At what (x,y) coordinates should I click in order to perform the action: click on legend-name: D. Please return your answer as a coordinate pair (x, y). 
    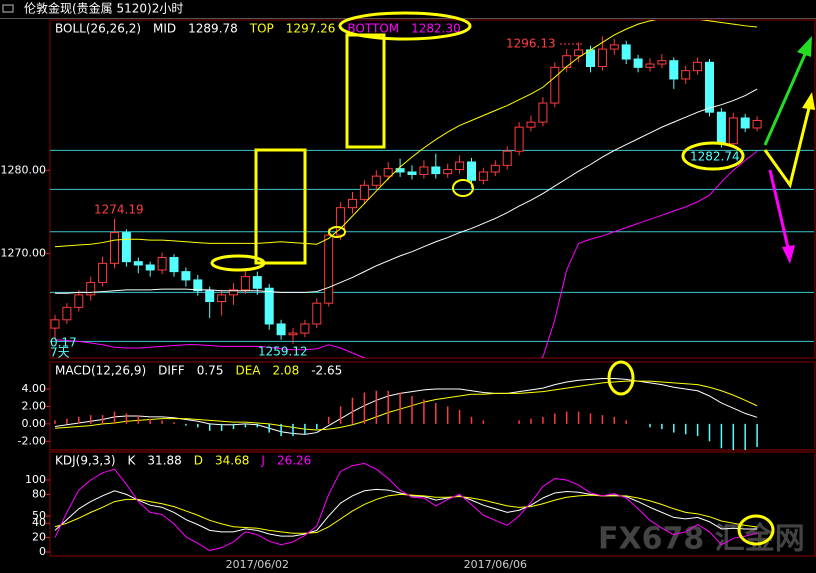
    Looking at the image, I should click on (198, 461).